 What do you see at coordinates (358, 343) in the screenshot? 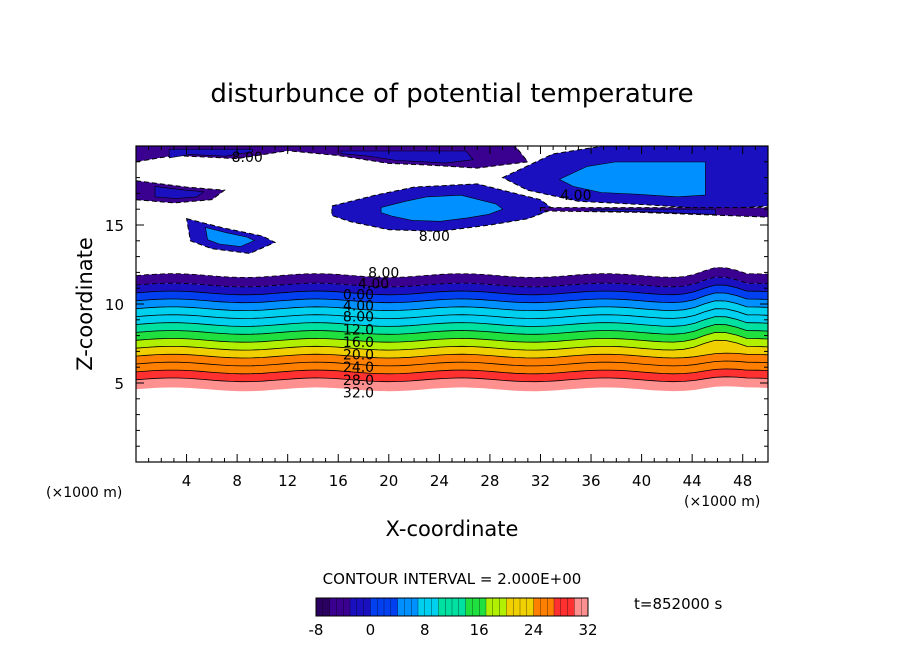
I see `contour-label-9: 16.0` at bounding box center [358, 343].